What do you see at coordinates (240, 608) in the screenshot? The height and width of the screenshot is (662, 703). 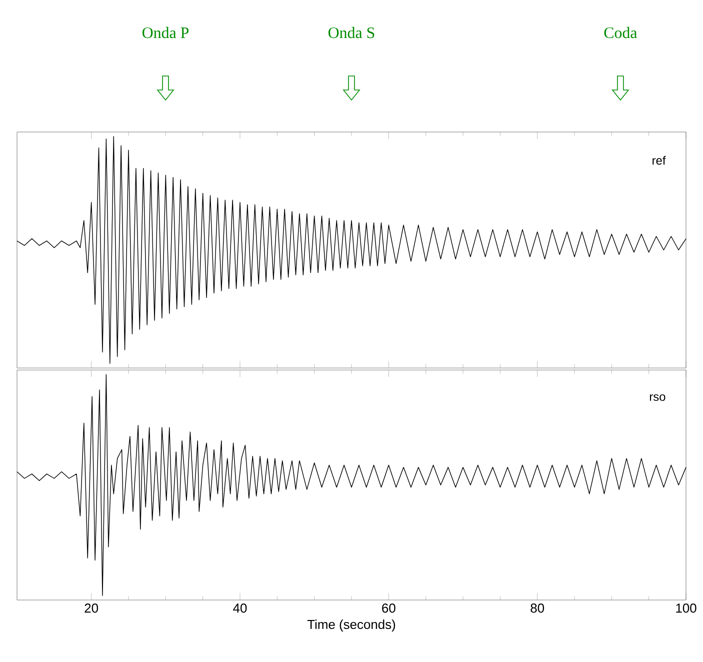 I see `x-tick-label: 40` at bounding box center [240, 608].